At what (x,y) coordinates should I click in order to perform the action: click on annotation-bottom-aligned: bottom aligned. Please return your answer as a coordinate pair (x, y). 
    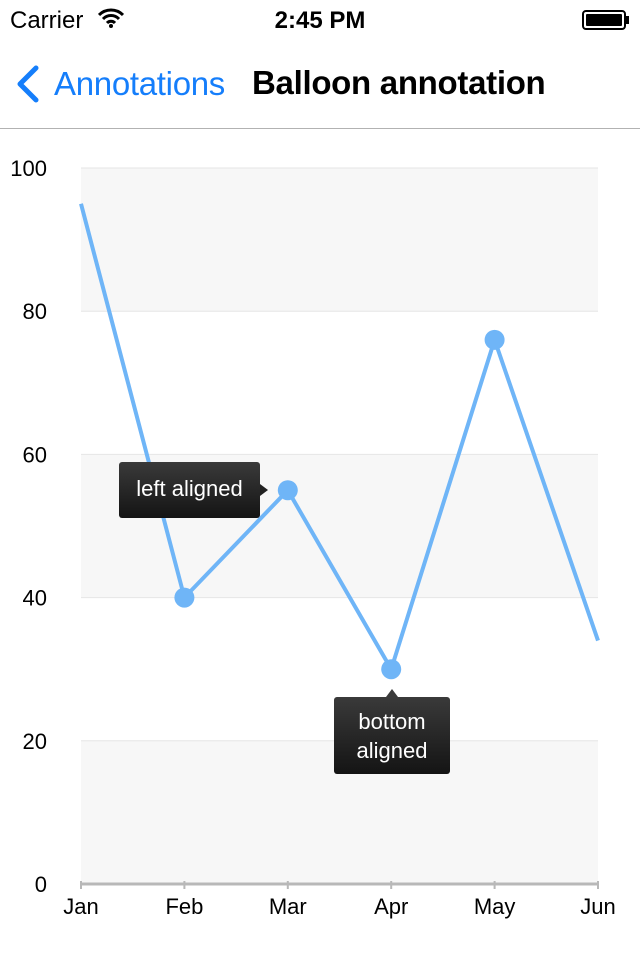
    Looking at the image, I should click on (392, 731).